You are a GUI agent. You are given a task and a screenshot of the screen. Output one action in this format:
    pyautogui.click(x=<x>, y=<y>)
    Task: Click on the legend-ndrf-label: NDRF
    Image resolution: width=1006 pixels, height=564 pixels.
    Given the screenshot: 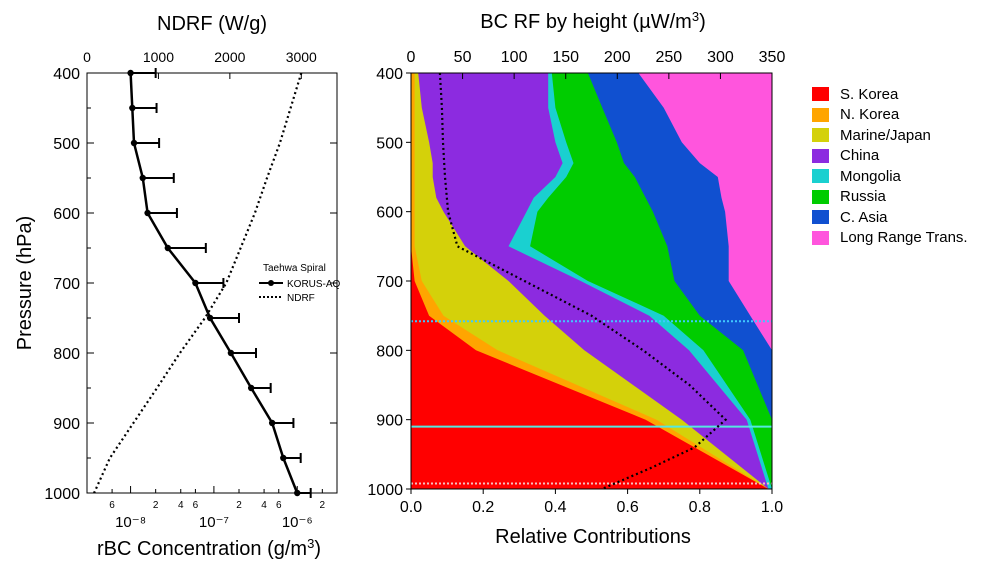 What is the action you would take?
    pyautogui.click(x=301, y=298)
    